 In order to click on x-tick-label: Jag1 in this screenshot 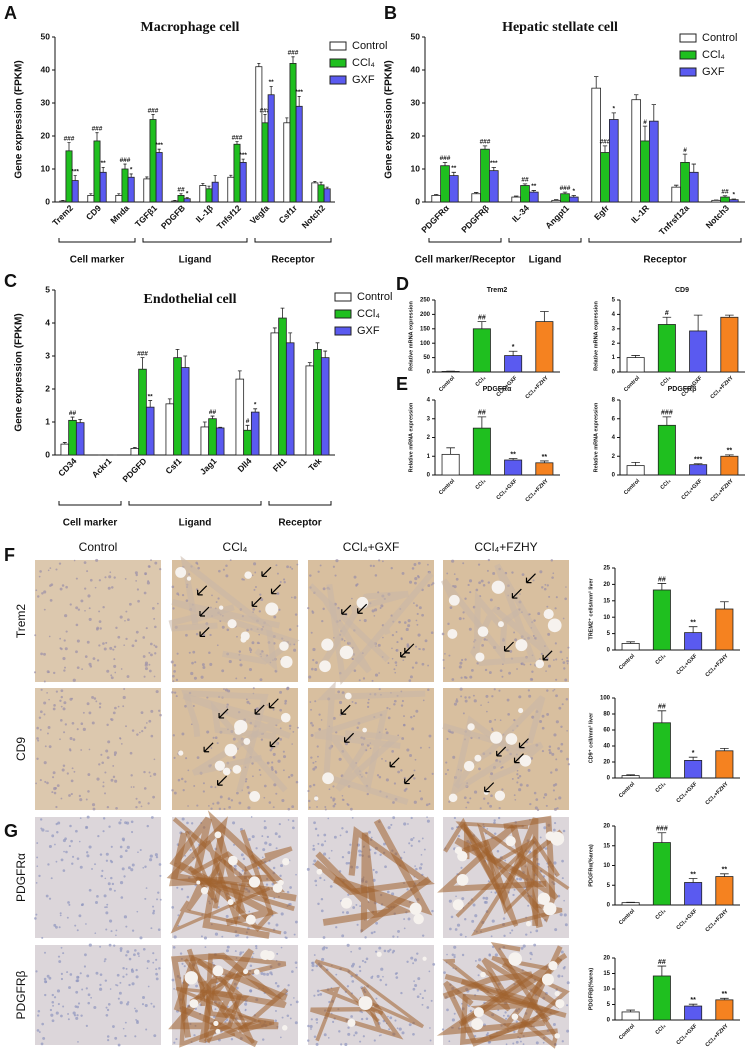, I will do `click(208, 466)`.